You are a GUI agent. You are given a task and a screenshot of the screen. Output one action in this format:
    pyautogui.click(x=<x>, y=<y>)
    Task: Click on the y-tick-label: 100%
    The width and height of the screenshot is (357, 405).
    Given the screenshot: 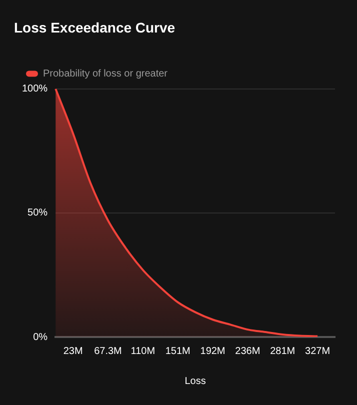 What is the action you would take?
    pyautogui.click(x=35, y=89)
    